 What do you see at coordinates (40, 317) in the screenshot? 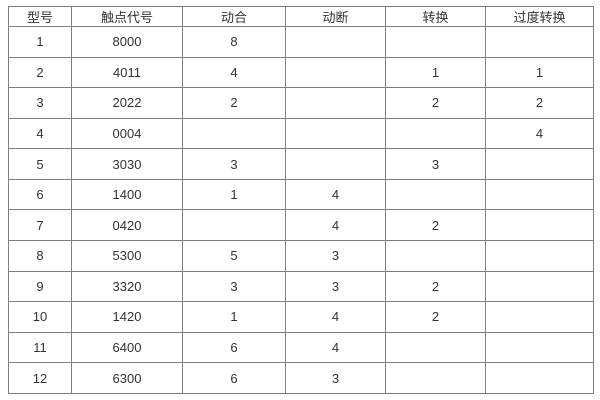
I see `model-number-cell: 10` at bounding box center [40, 317].